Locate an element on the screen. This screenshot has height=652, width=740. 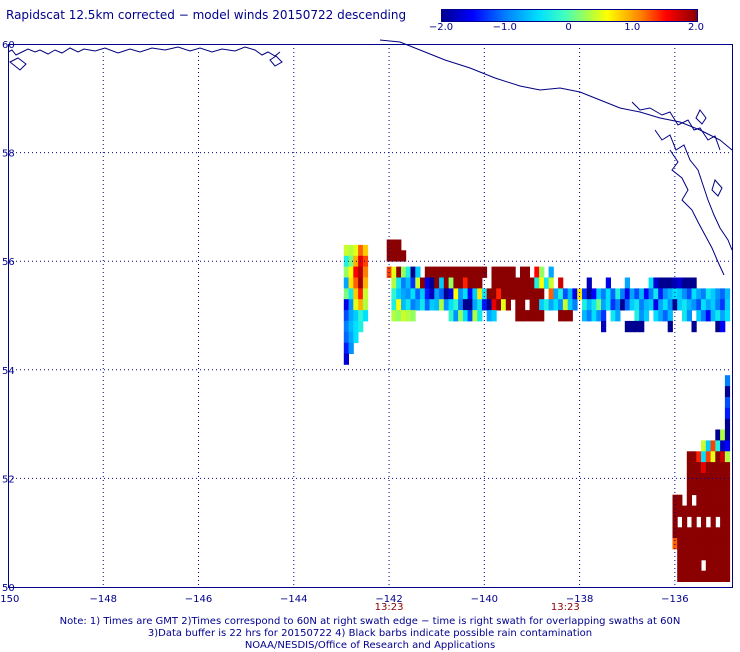
latitude-tick-label: 58 is located at coordinates (8, 154).